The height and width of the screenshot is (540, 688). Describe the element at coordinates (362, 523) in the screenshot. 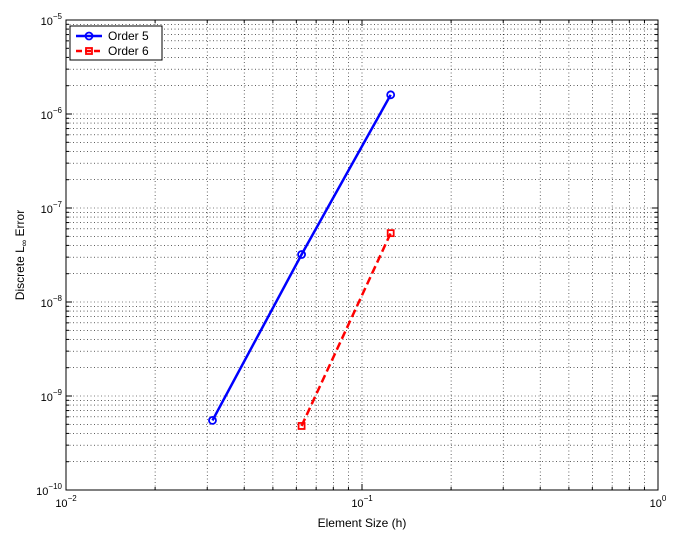

I see `x-axis-label: Element Size (h)` at that location.